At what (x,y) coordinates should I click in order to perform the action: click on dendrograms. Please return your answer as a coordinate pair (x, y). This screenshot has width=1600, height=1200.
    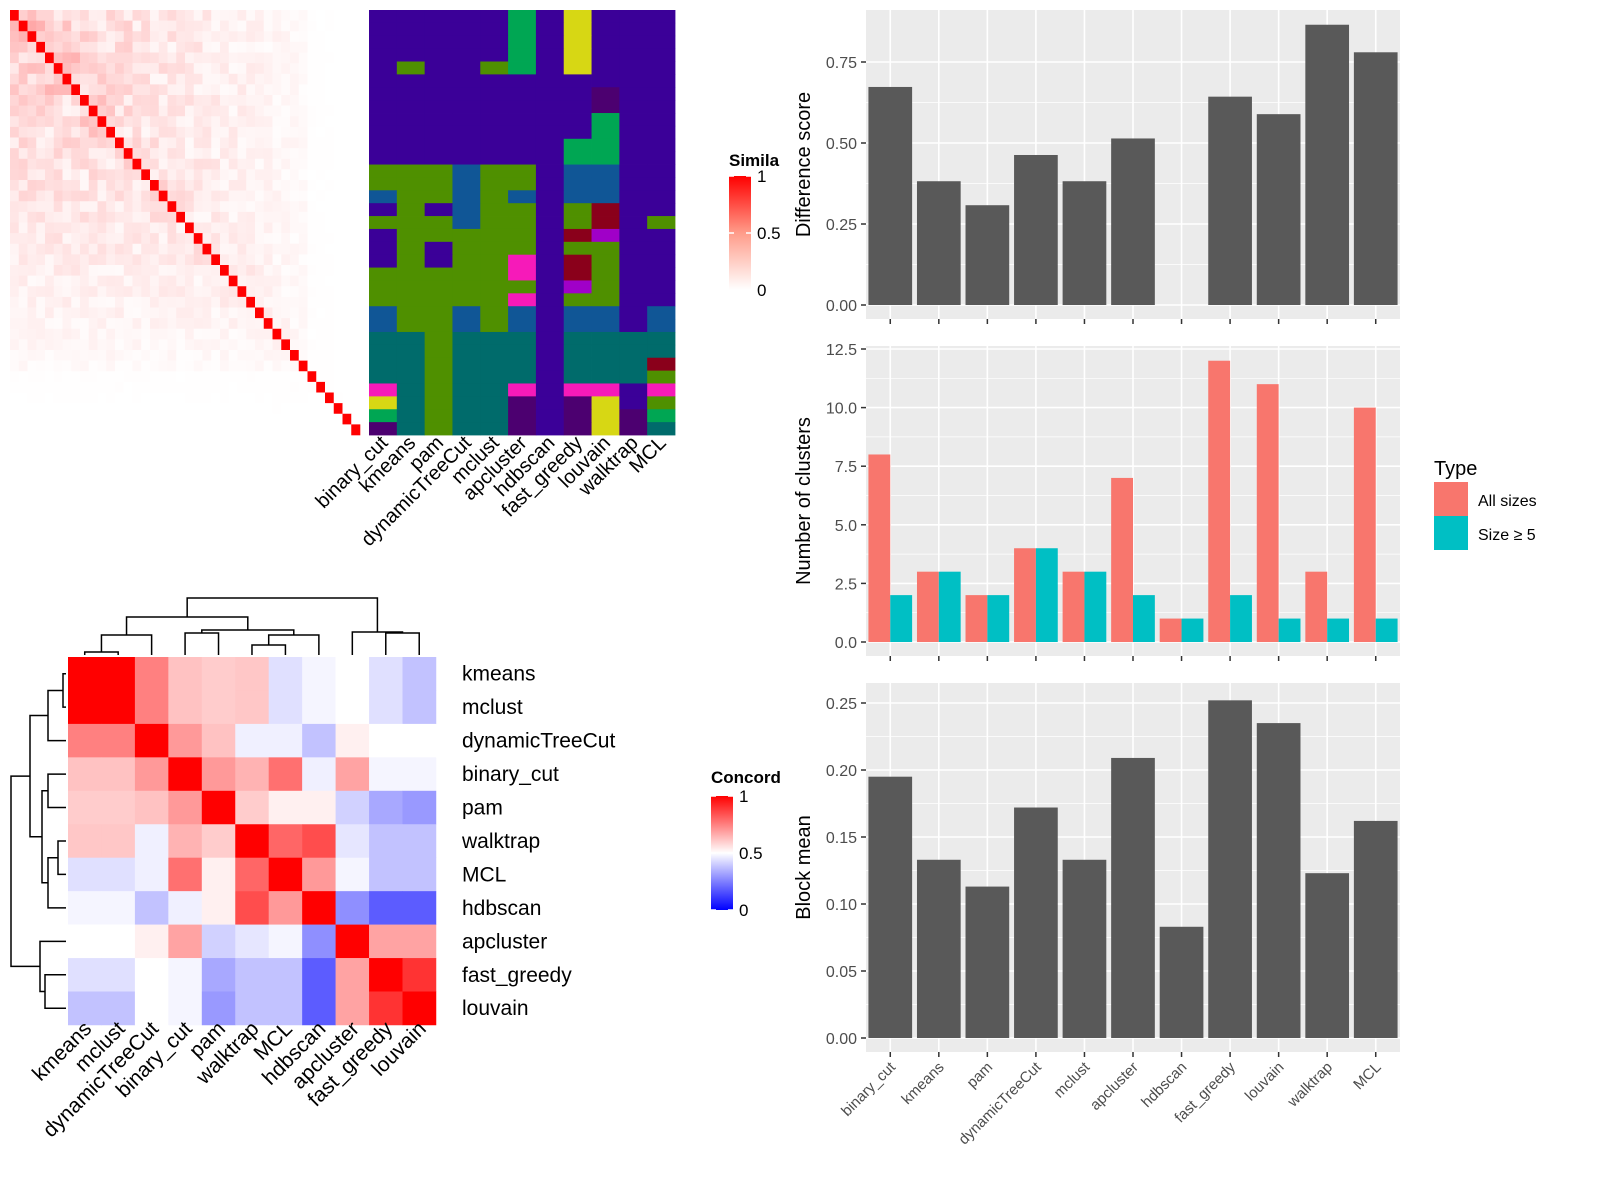
    Looking at the image, I should click on (215, 803).